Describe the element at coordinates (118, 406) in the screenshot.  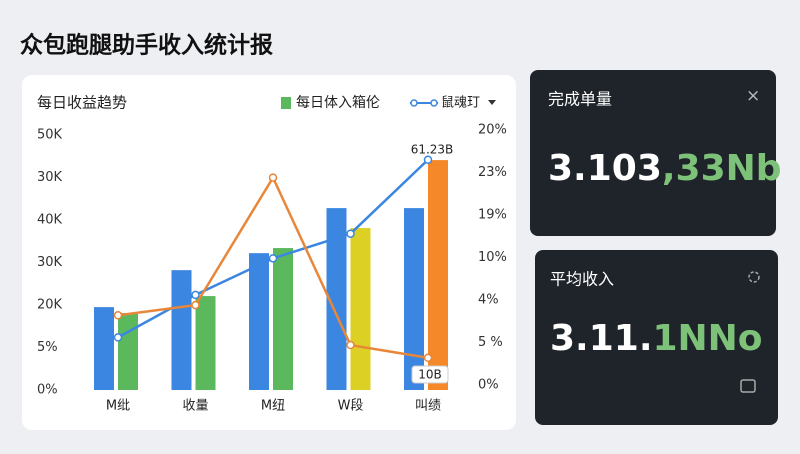
I see `x-tick-label: M纰` at that location.